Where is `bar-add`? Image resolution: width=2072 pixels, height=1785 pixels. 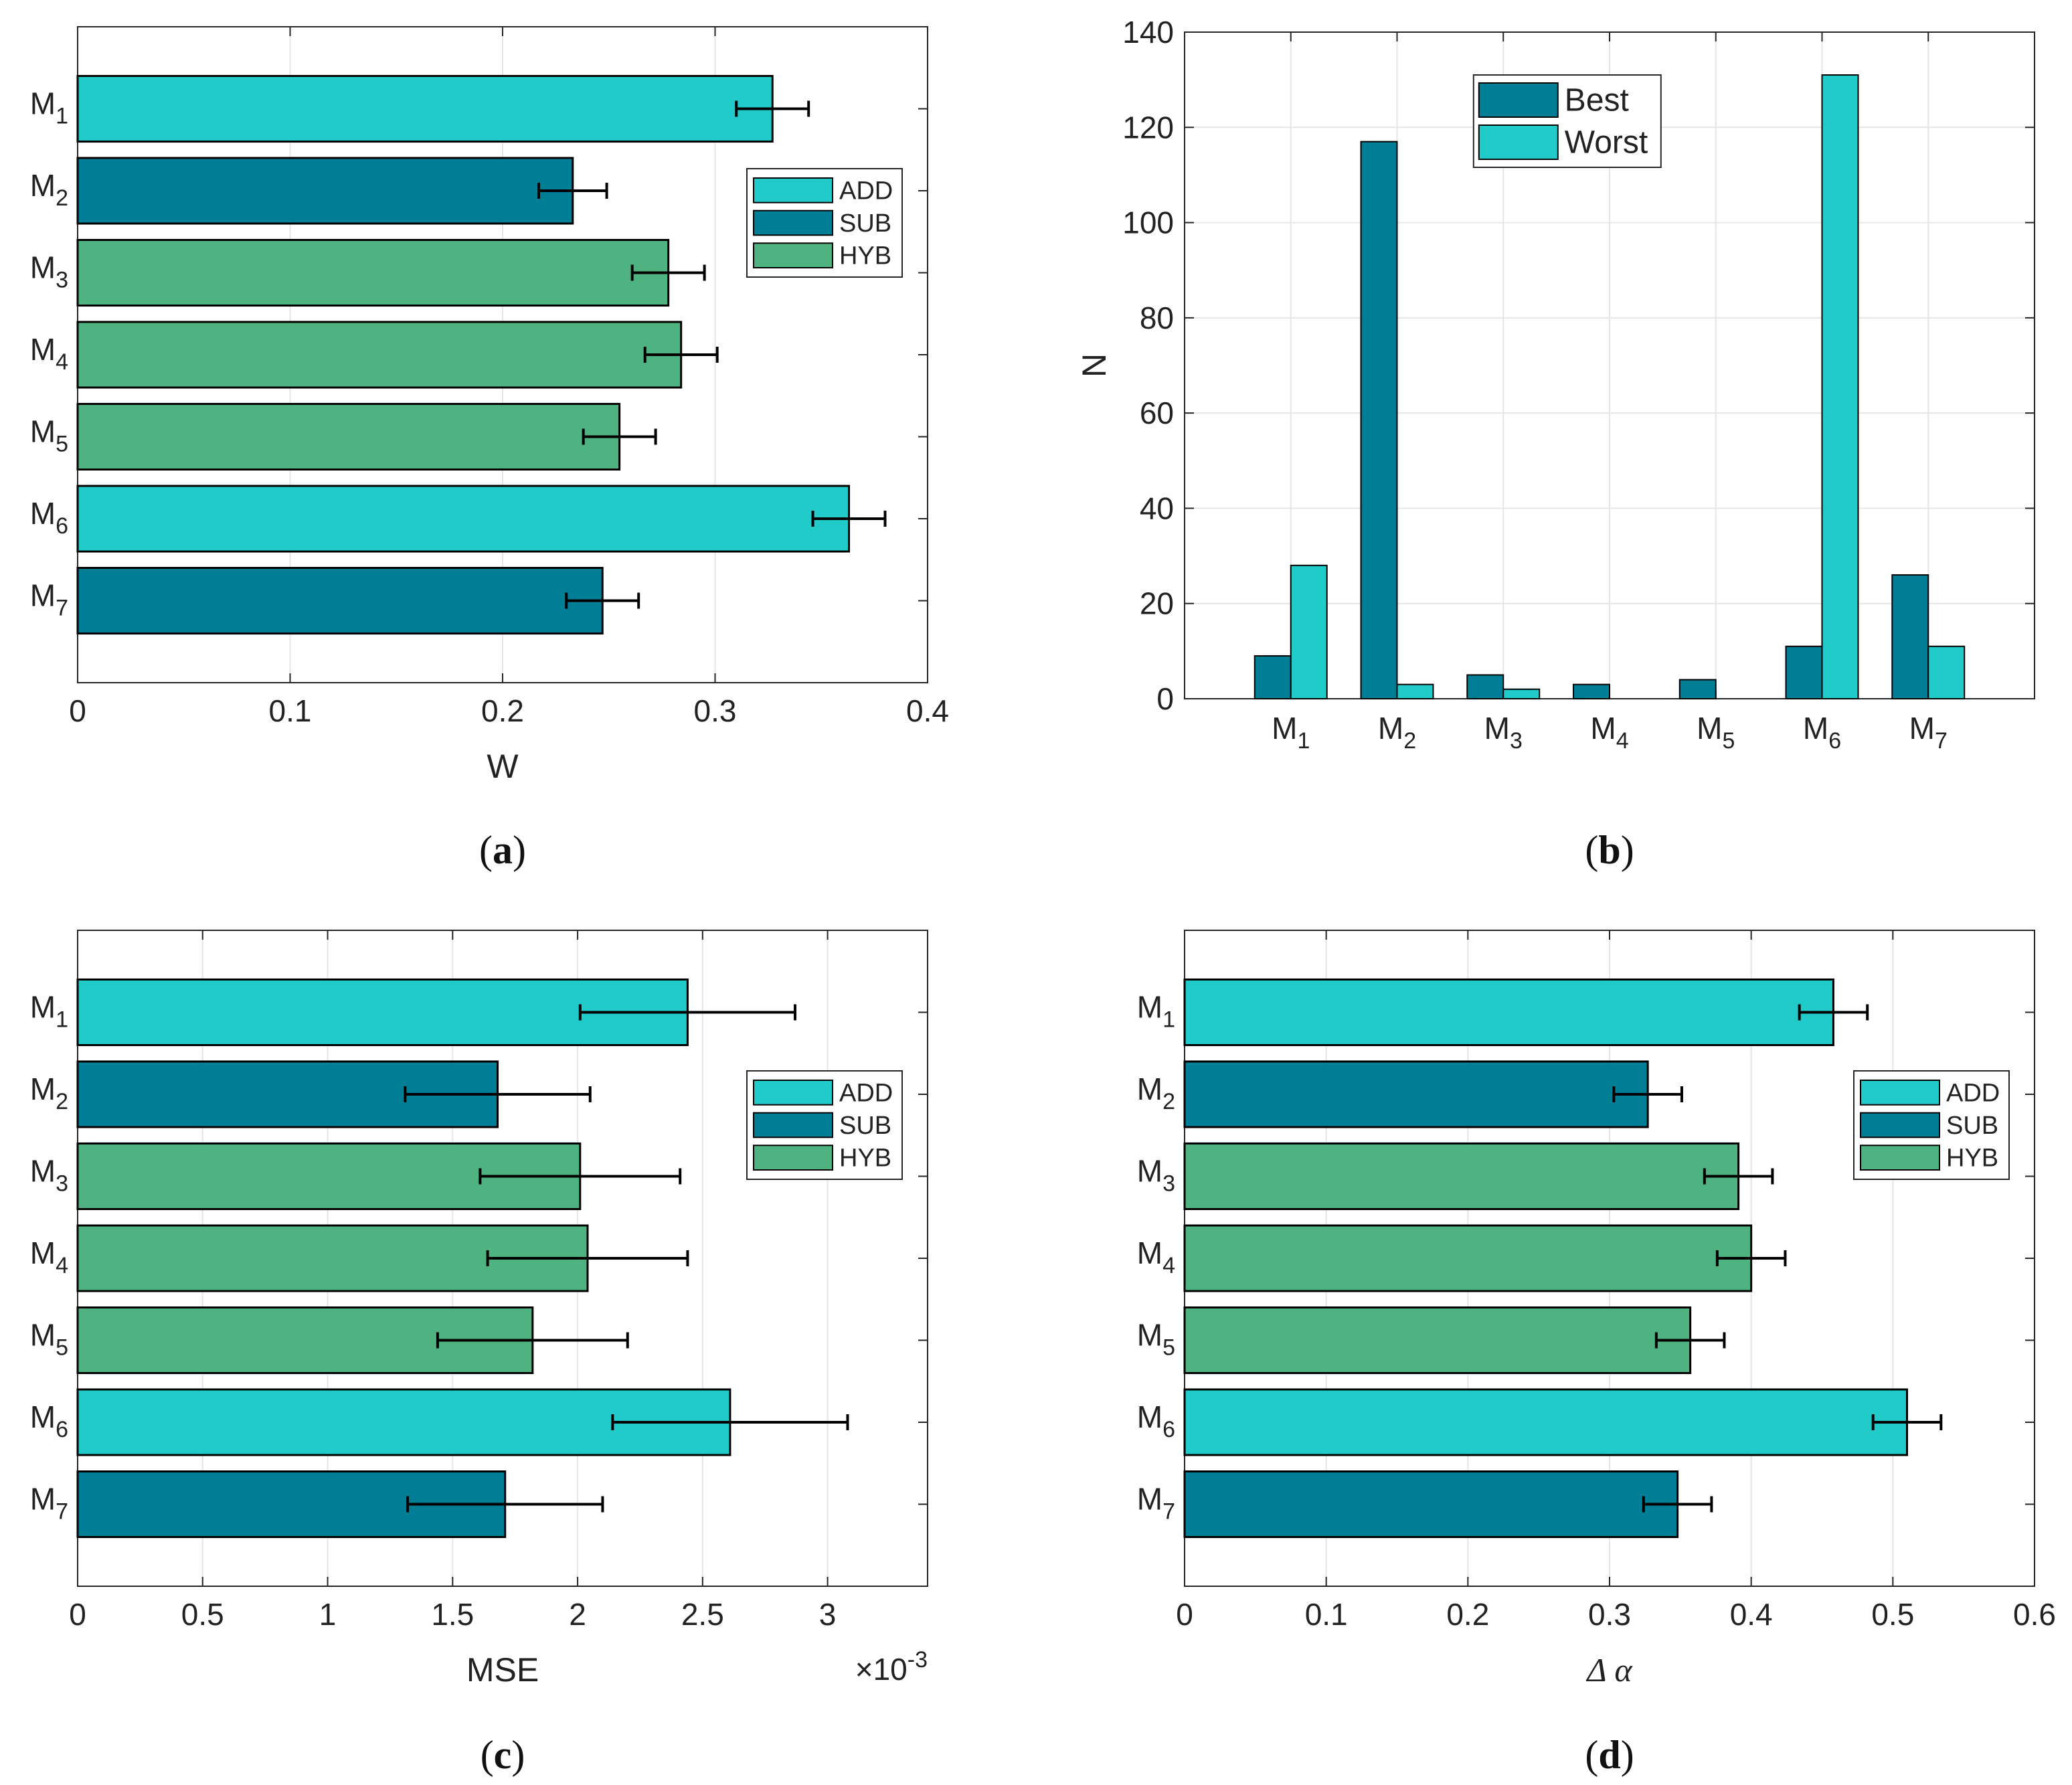 bar-add is located at coordinates (1508, 1012).